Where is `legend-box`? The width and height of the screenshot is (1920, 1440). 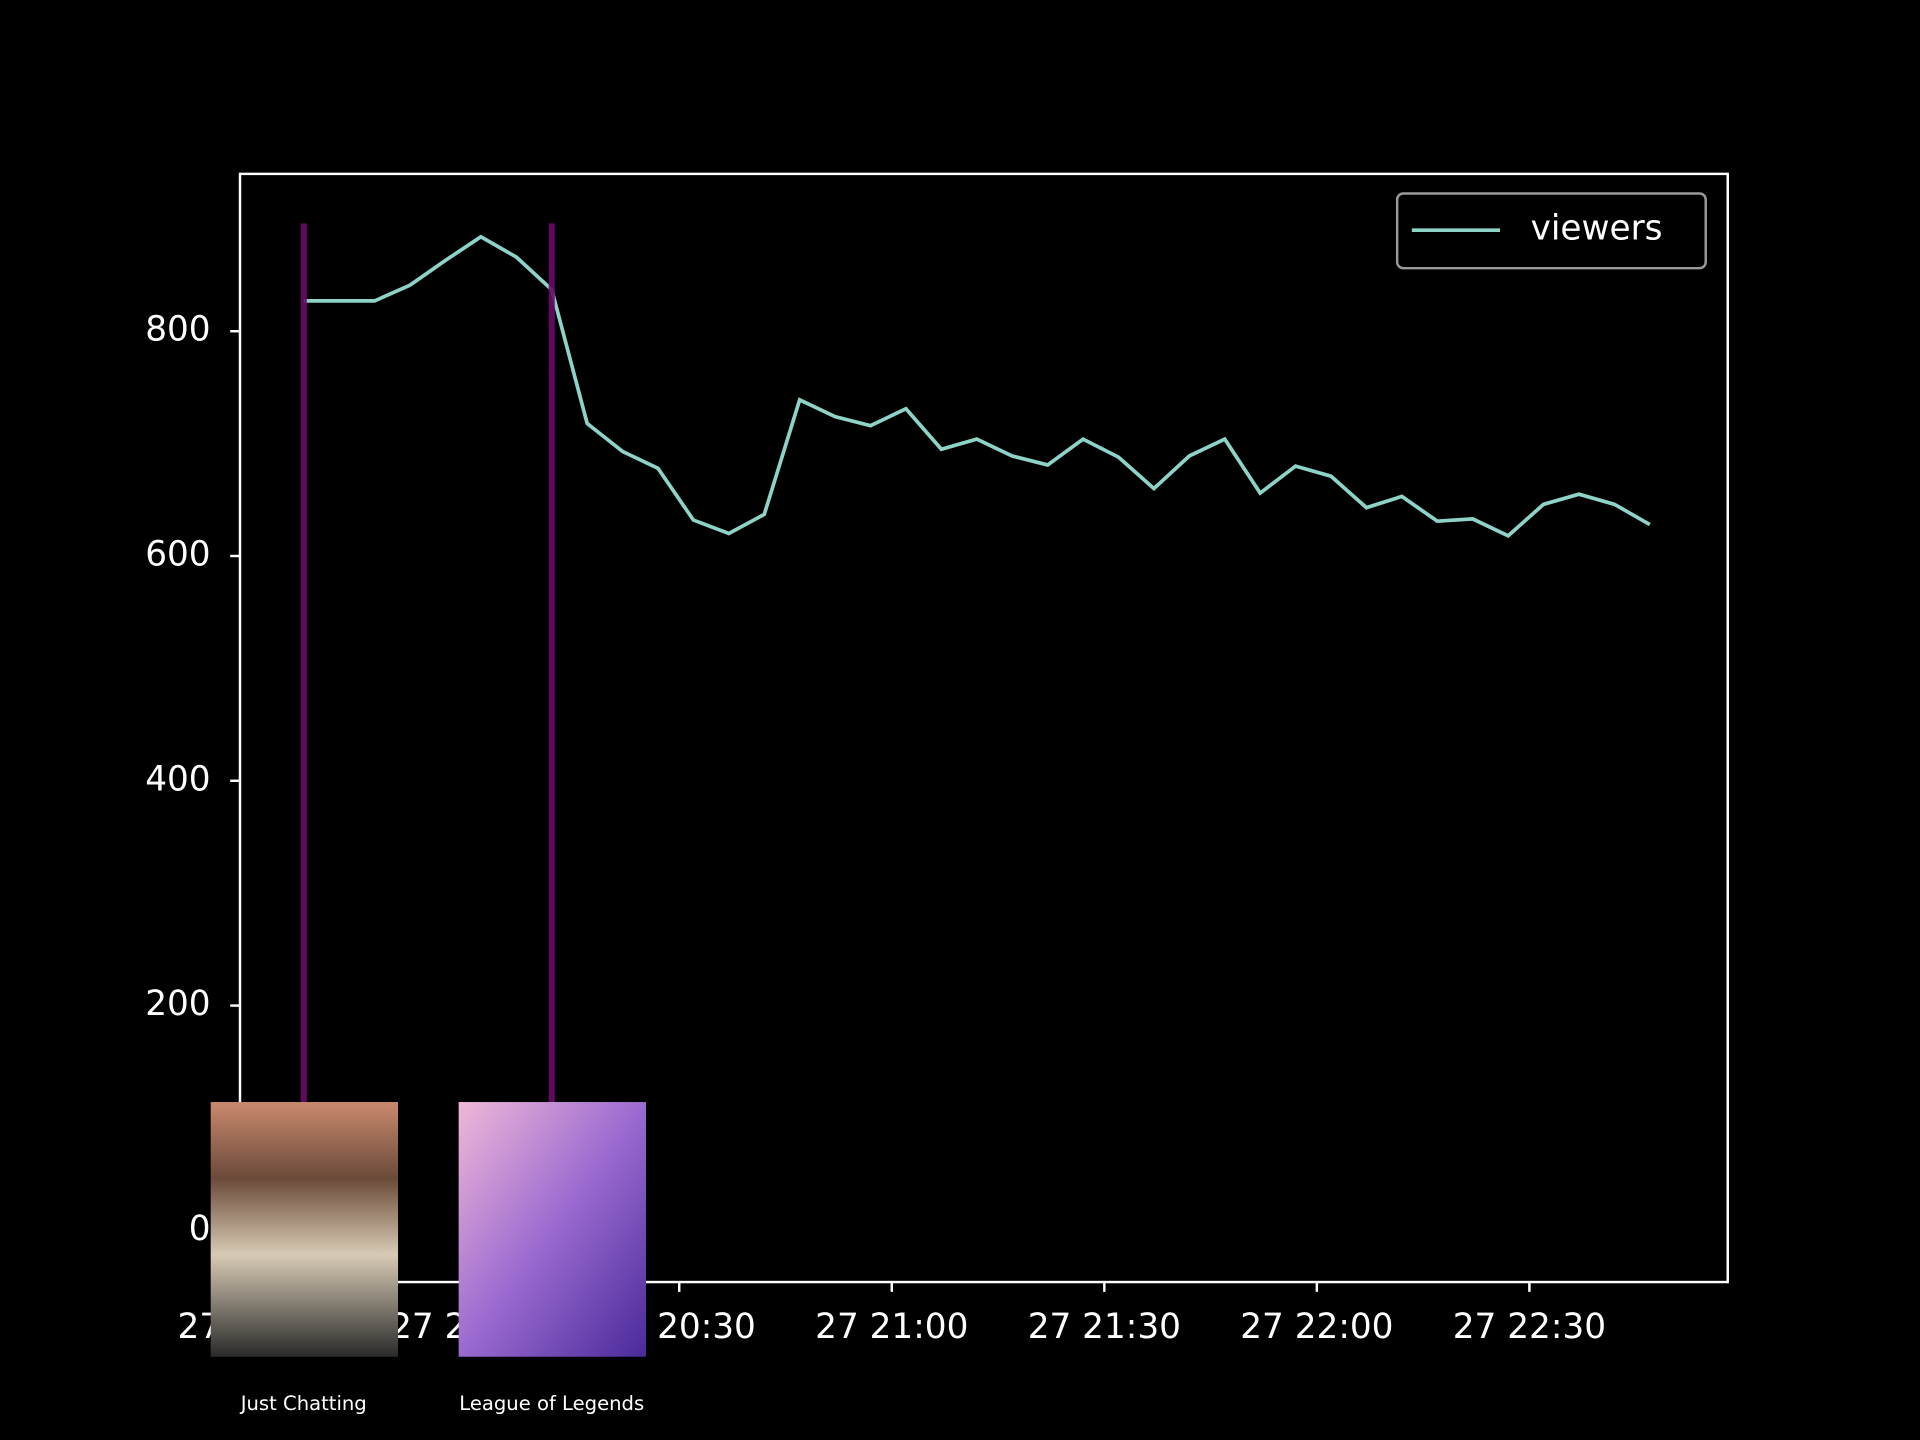
legend-box is located at coordinates (1551, 231).